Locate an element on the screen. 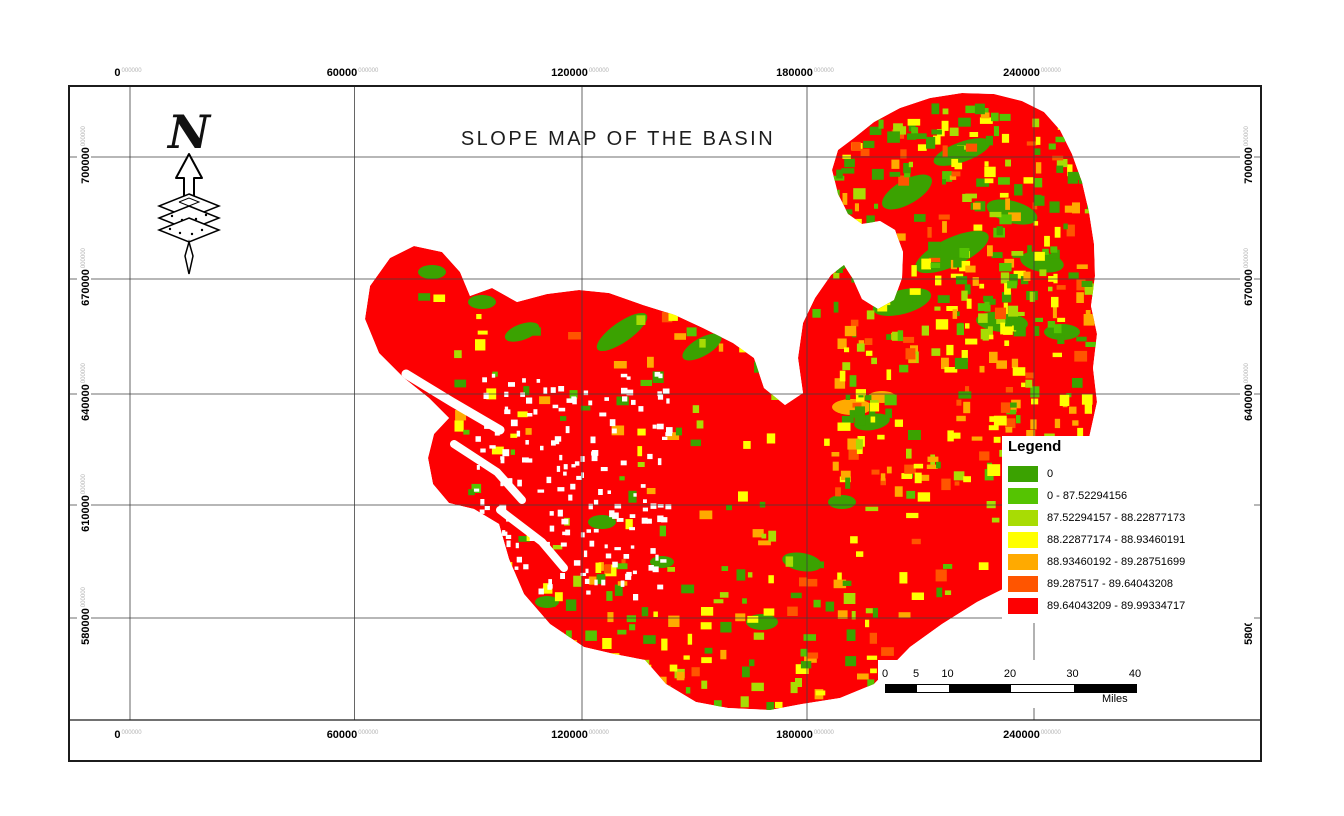  north-arrow-graphic: N is located at coordinates (189, 190).